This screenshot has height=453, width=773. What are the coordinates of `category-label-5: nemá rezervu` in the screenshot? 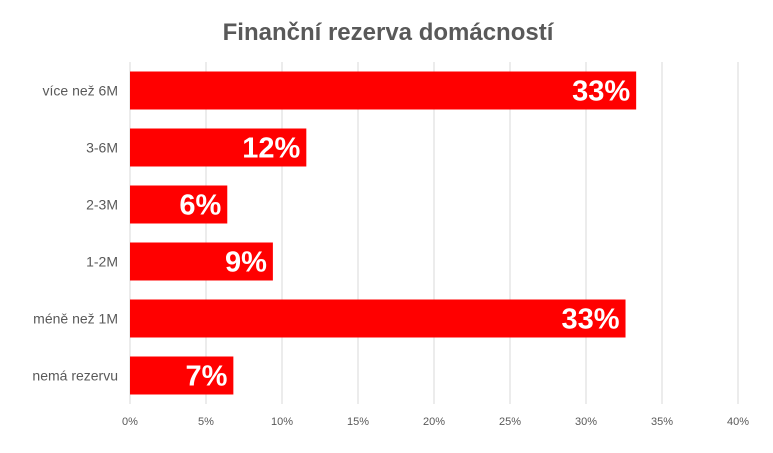 It's located at (75, 376).